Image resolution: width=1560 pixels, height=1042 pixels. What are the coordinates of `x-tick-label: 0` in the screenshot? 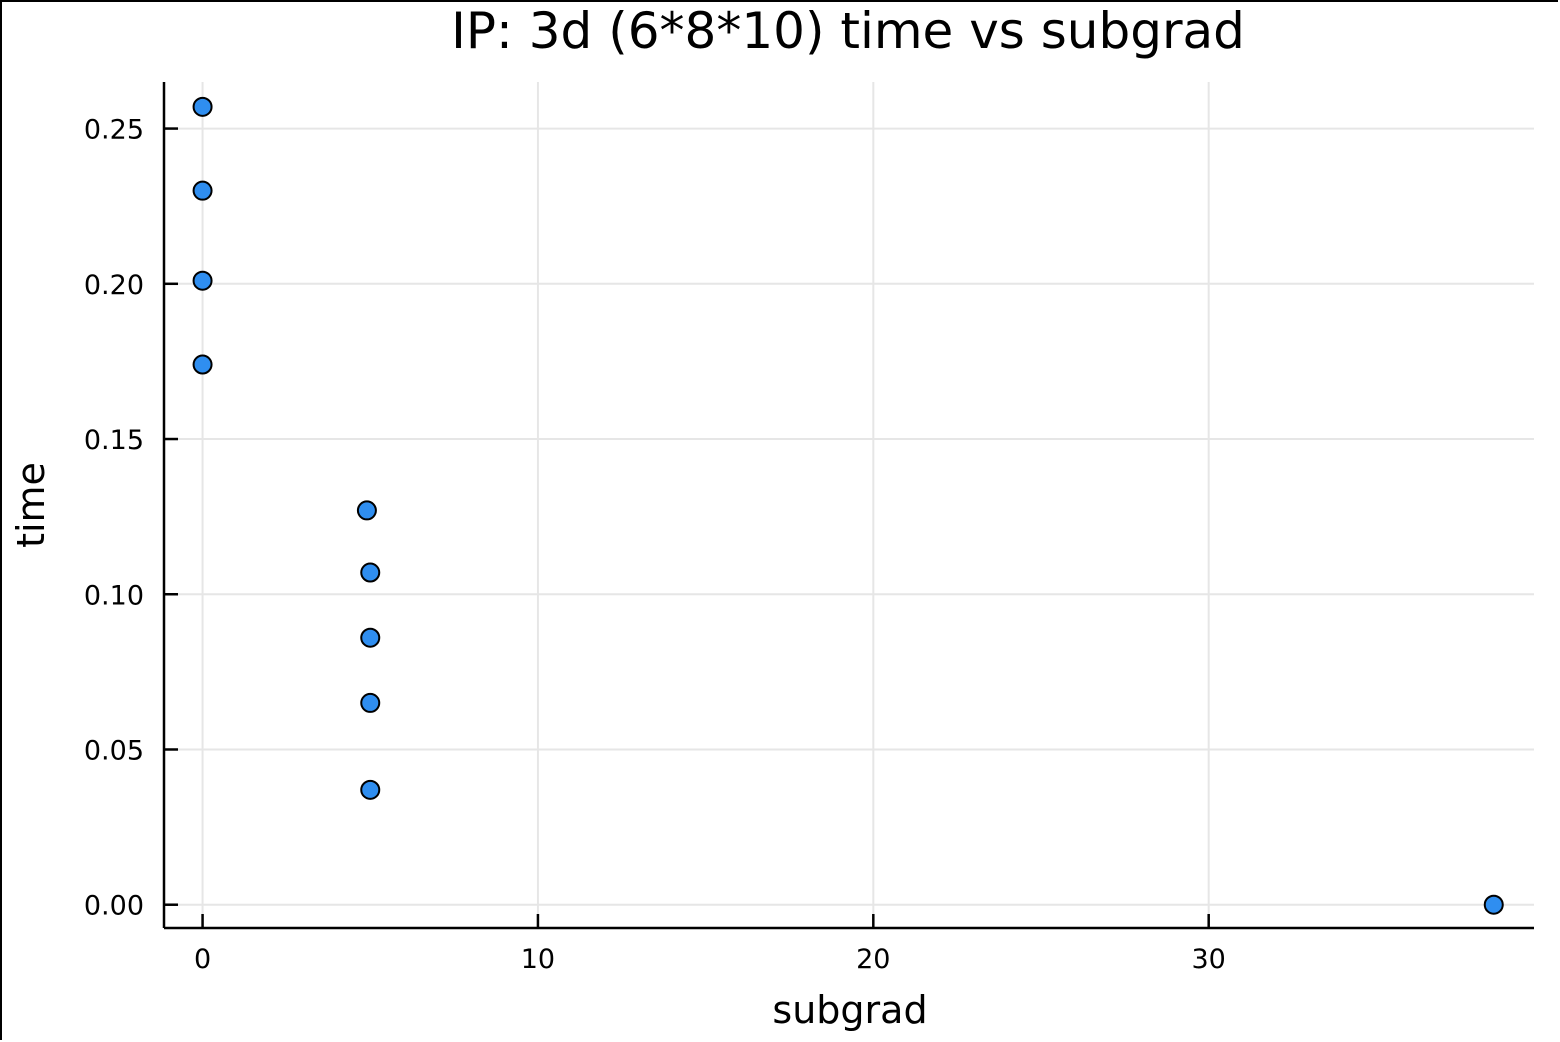 It's located at (202, 959).